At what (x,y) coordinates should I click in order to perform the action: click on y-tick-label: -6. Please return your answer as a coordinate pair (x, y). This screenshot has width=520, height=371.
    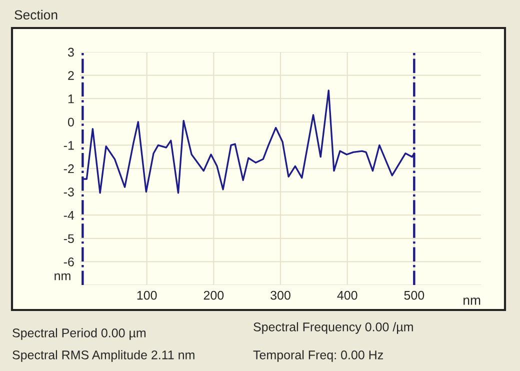
    Looking at the image, I should click on (69, 262).